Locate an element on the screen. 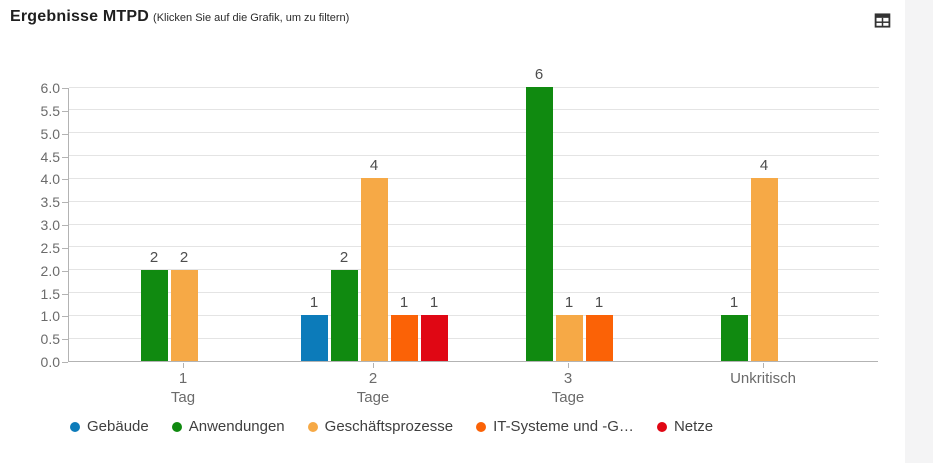 The height and width of the screenshot is (463, 933). legend-label: Anwendungen is located at coordinates (236, 426).